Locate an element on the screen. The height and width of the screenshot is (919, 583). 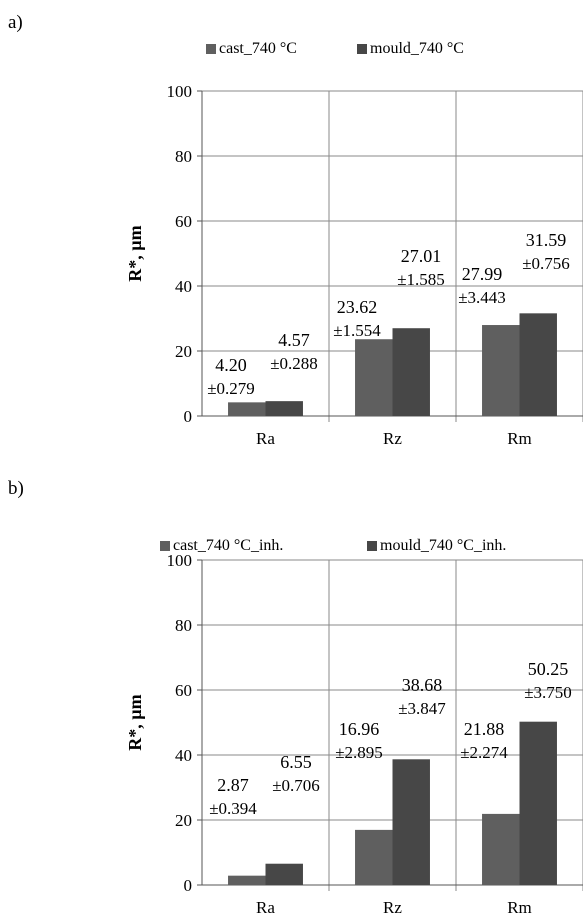
chart-a-y-tick-label: 100 is located at coordinates (180, 91).